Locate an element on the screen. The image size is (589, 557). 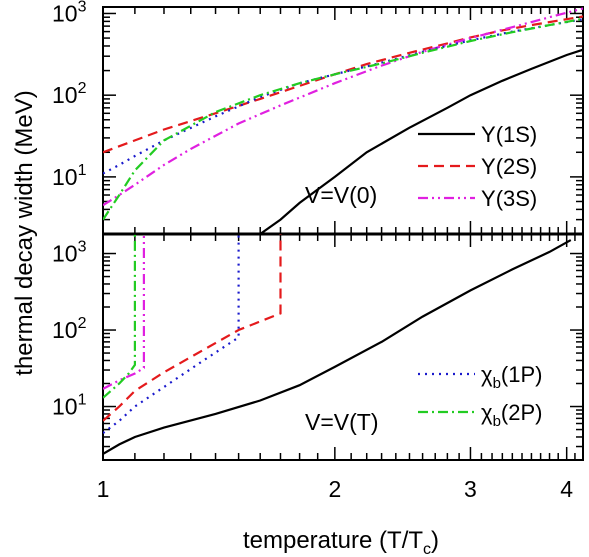
legend-label: Υ(1S) is located at coordinates (509, 134).